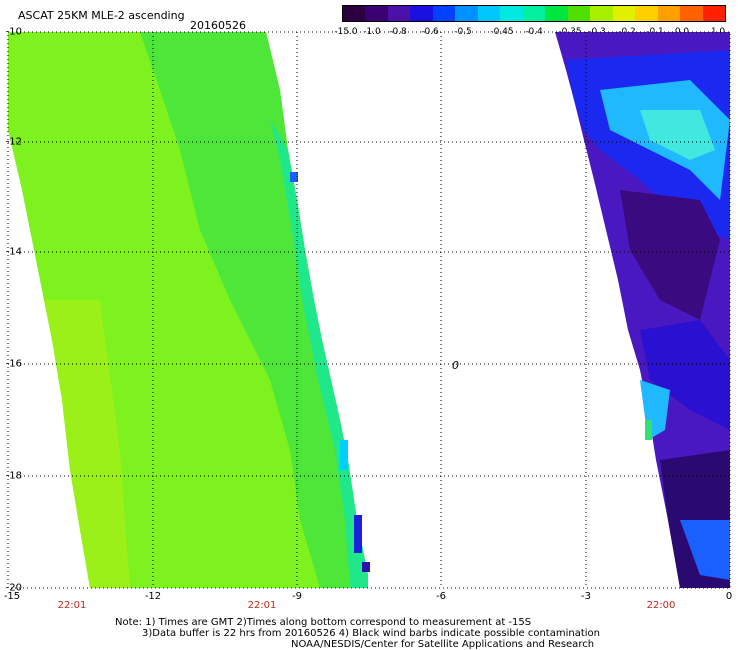  I want to click on map-title: ASCAT 25KM MLE-2 ascending, so click(101, 15).